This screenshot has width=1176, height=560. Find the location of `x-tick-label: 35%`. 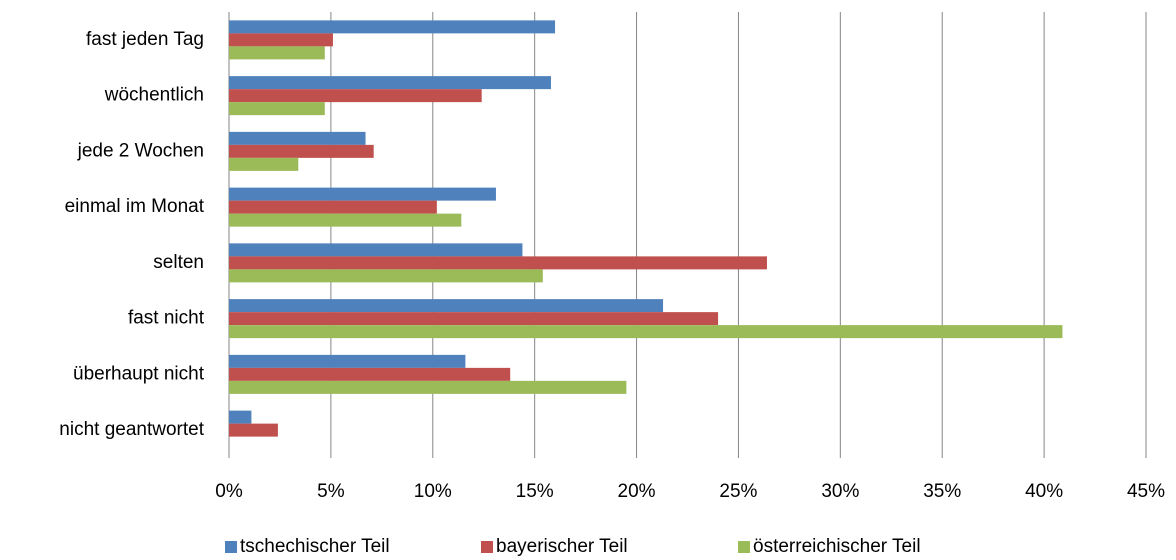

x-tick-label: 35% is located at coordinates (942, 491).